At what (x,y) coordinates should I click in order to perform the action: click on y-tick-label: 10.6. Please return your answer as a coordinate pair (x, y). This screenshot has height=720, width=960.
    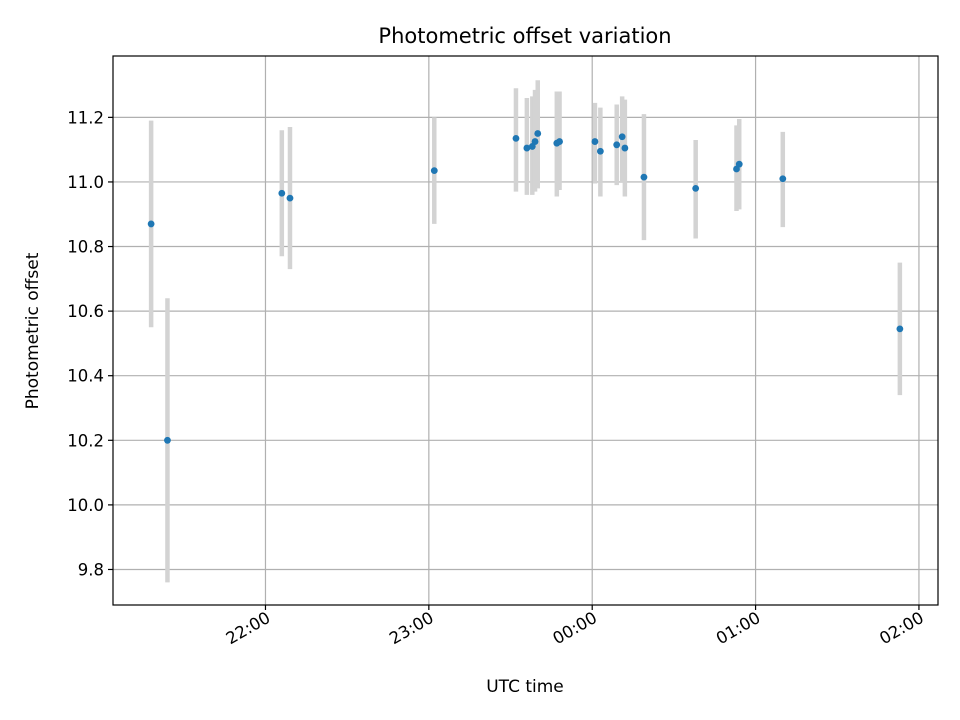
    Looking at the image, I should click on (85, 311).